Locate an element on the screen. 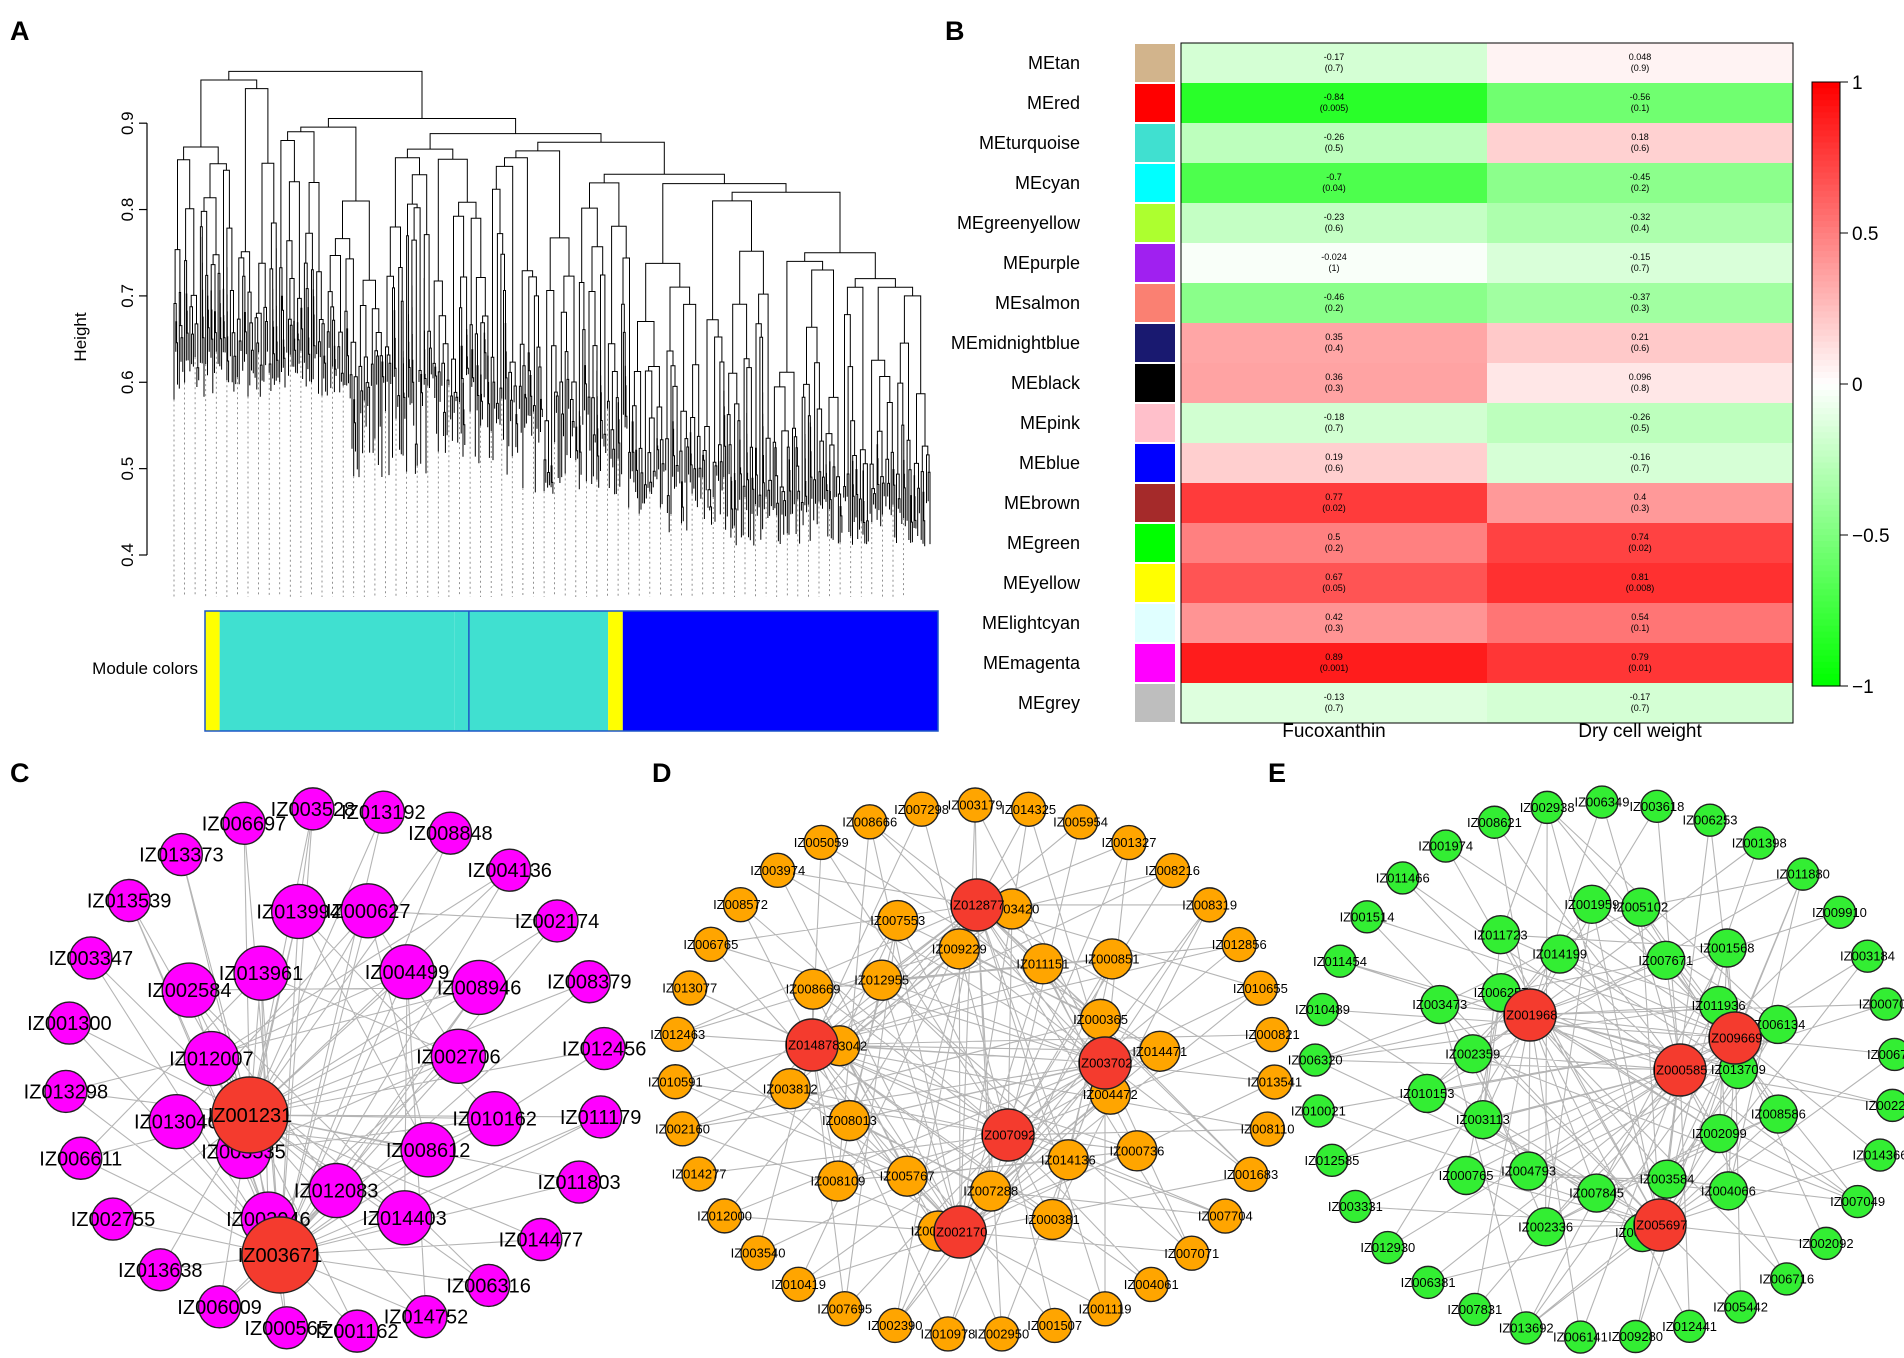 This screenshot has width=1904, height=1358. network-node-label: IZ003179 is located at coordinates (975, 805).